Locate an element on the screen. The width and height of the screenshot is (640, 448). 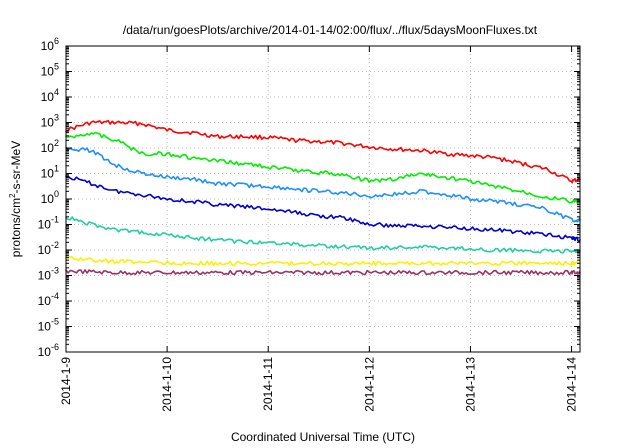
y-tick-label: 10¹ is located at coordinates (50, 172).